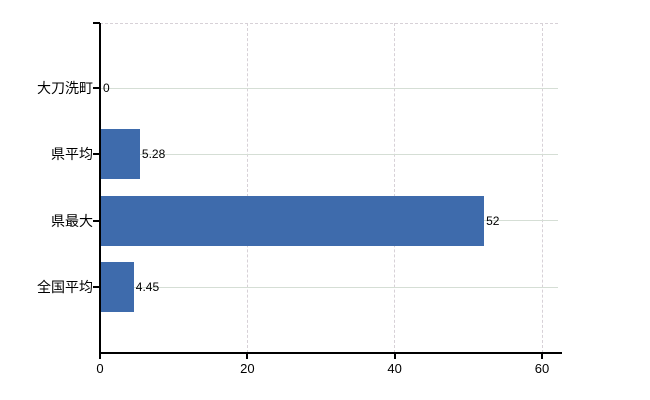 This screenshot has height=400, width=650. I want to click on value-label: 0, so click(106, 88).